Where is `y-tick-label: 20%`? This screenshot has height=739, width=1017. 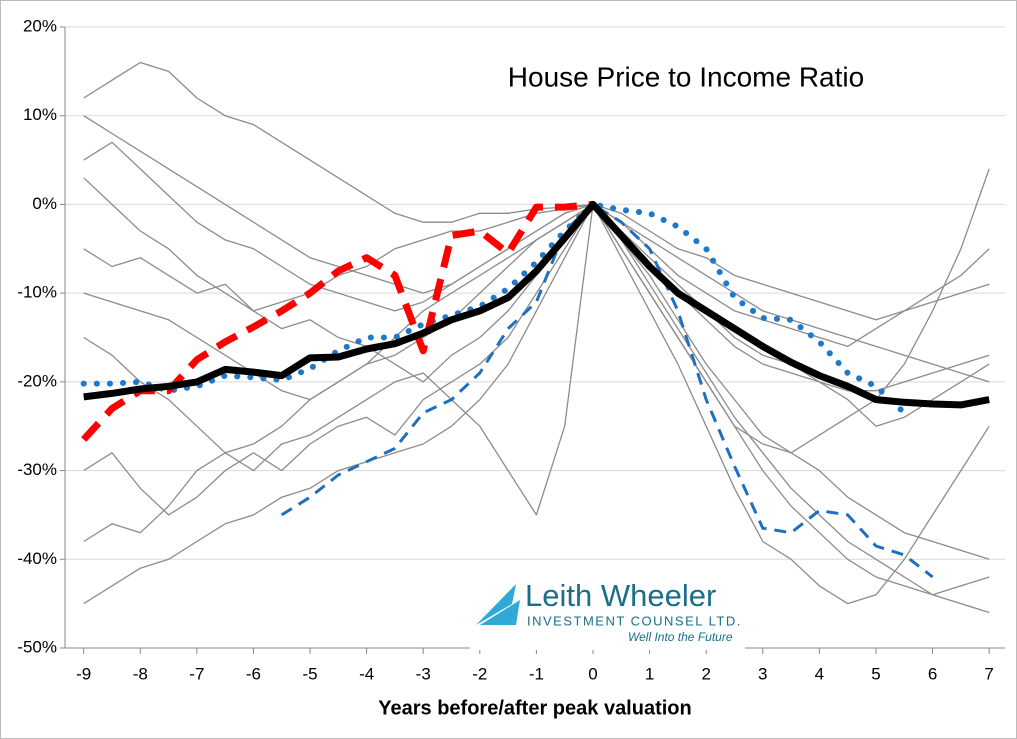 y-tick-label: 20% is located at coordinates (40, 25).